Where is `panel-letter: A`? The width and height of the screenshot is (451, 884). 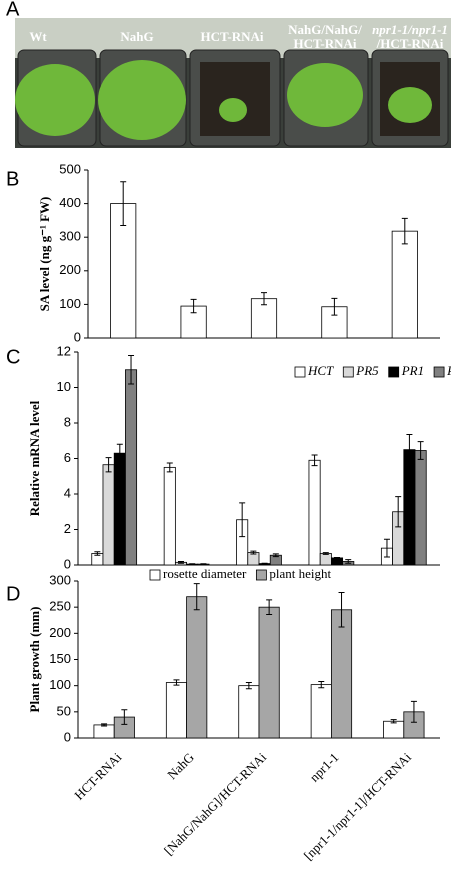
panel-letter: A is located at coordinates (13, 10).